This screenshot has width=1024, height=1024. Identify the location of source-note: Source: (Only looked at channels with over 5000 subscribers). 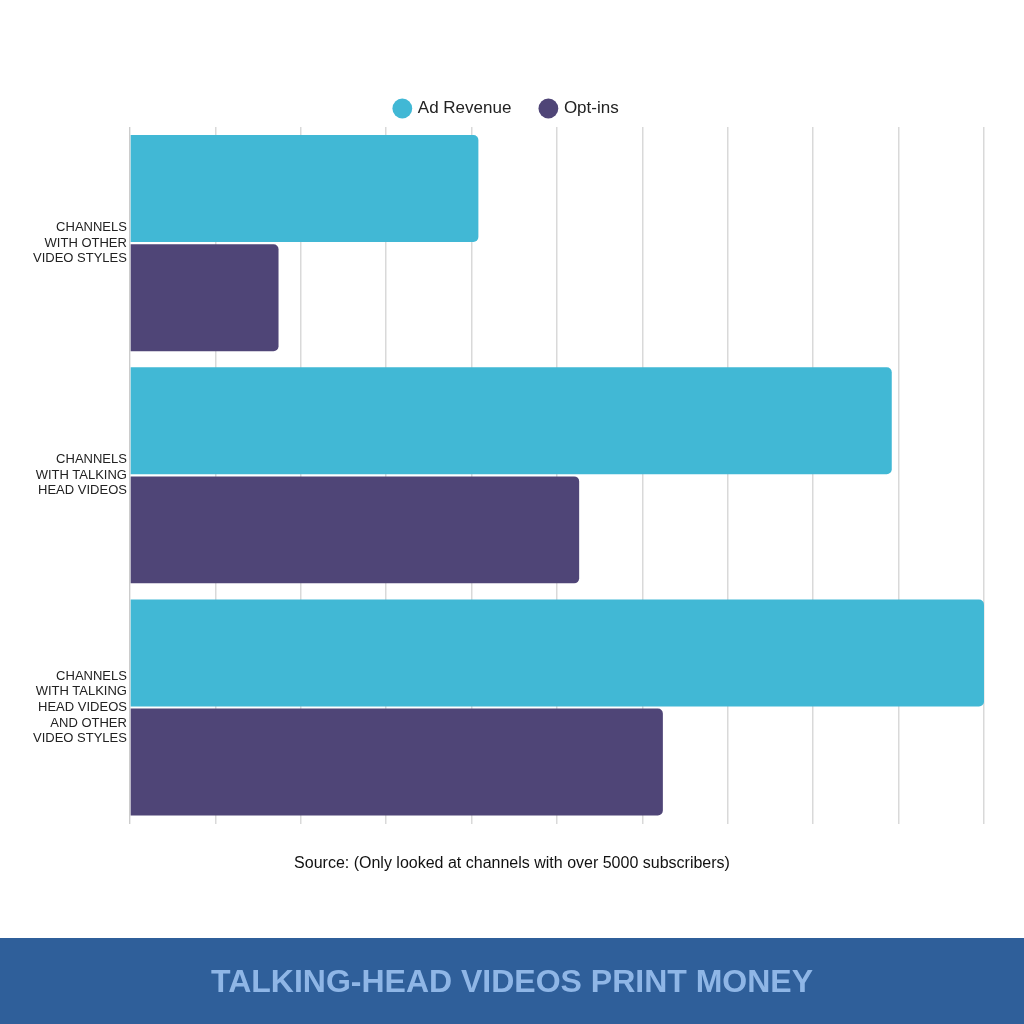
(512, 863).